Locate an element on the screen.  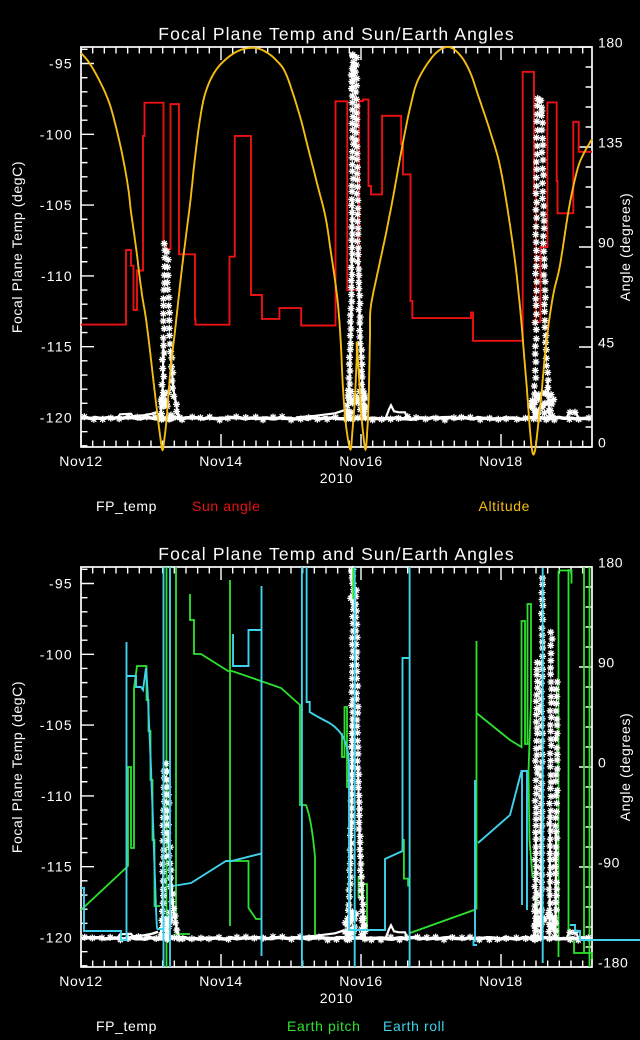
svg-text: Sun angle is located at coordinates (226, 506).